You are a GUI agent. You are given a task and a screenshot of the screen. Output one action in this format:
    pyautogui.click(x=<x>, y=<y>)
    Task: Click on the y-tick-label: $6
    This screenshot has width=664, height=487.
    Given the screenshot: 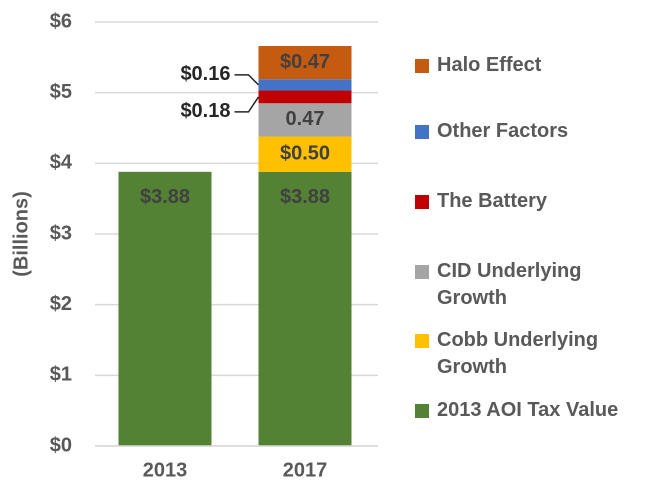 What is the action you would take?
    pyautogui.click(x=61, y=21)
    